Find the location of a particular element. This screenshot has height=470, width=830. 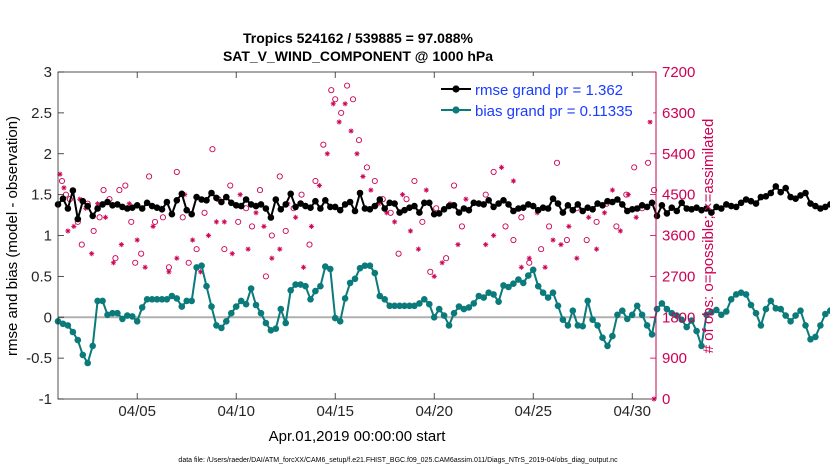

chart-title-line2: SAT_V_WIND_COMPONENT @ 1000 hPa is located at coordinates (358, 56).